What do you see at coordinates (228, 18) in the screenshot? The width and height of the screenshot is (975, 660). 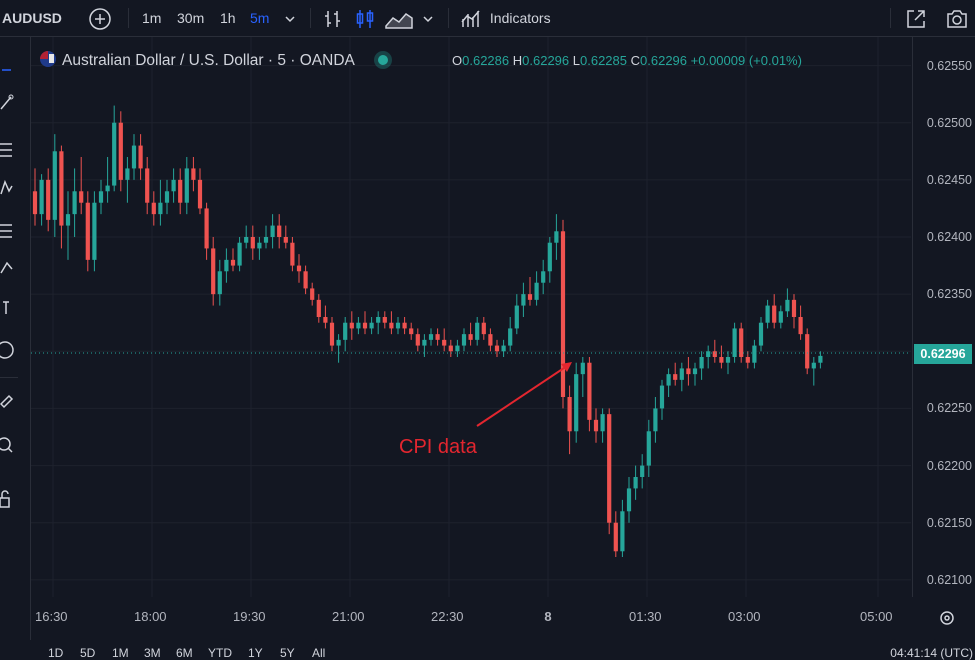 I see `interval-1h: 1h` at bounding box center [228, 18].